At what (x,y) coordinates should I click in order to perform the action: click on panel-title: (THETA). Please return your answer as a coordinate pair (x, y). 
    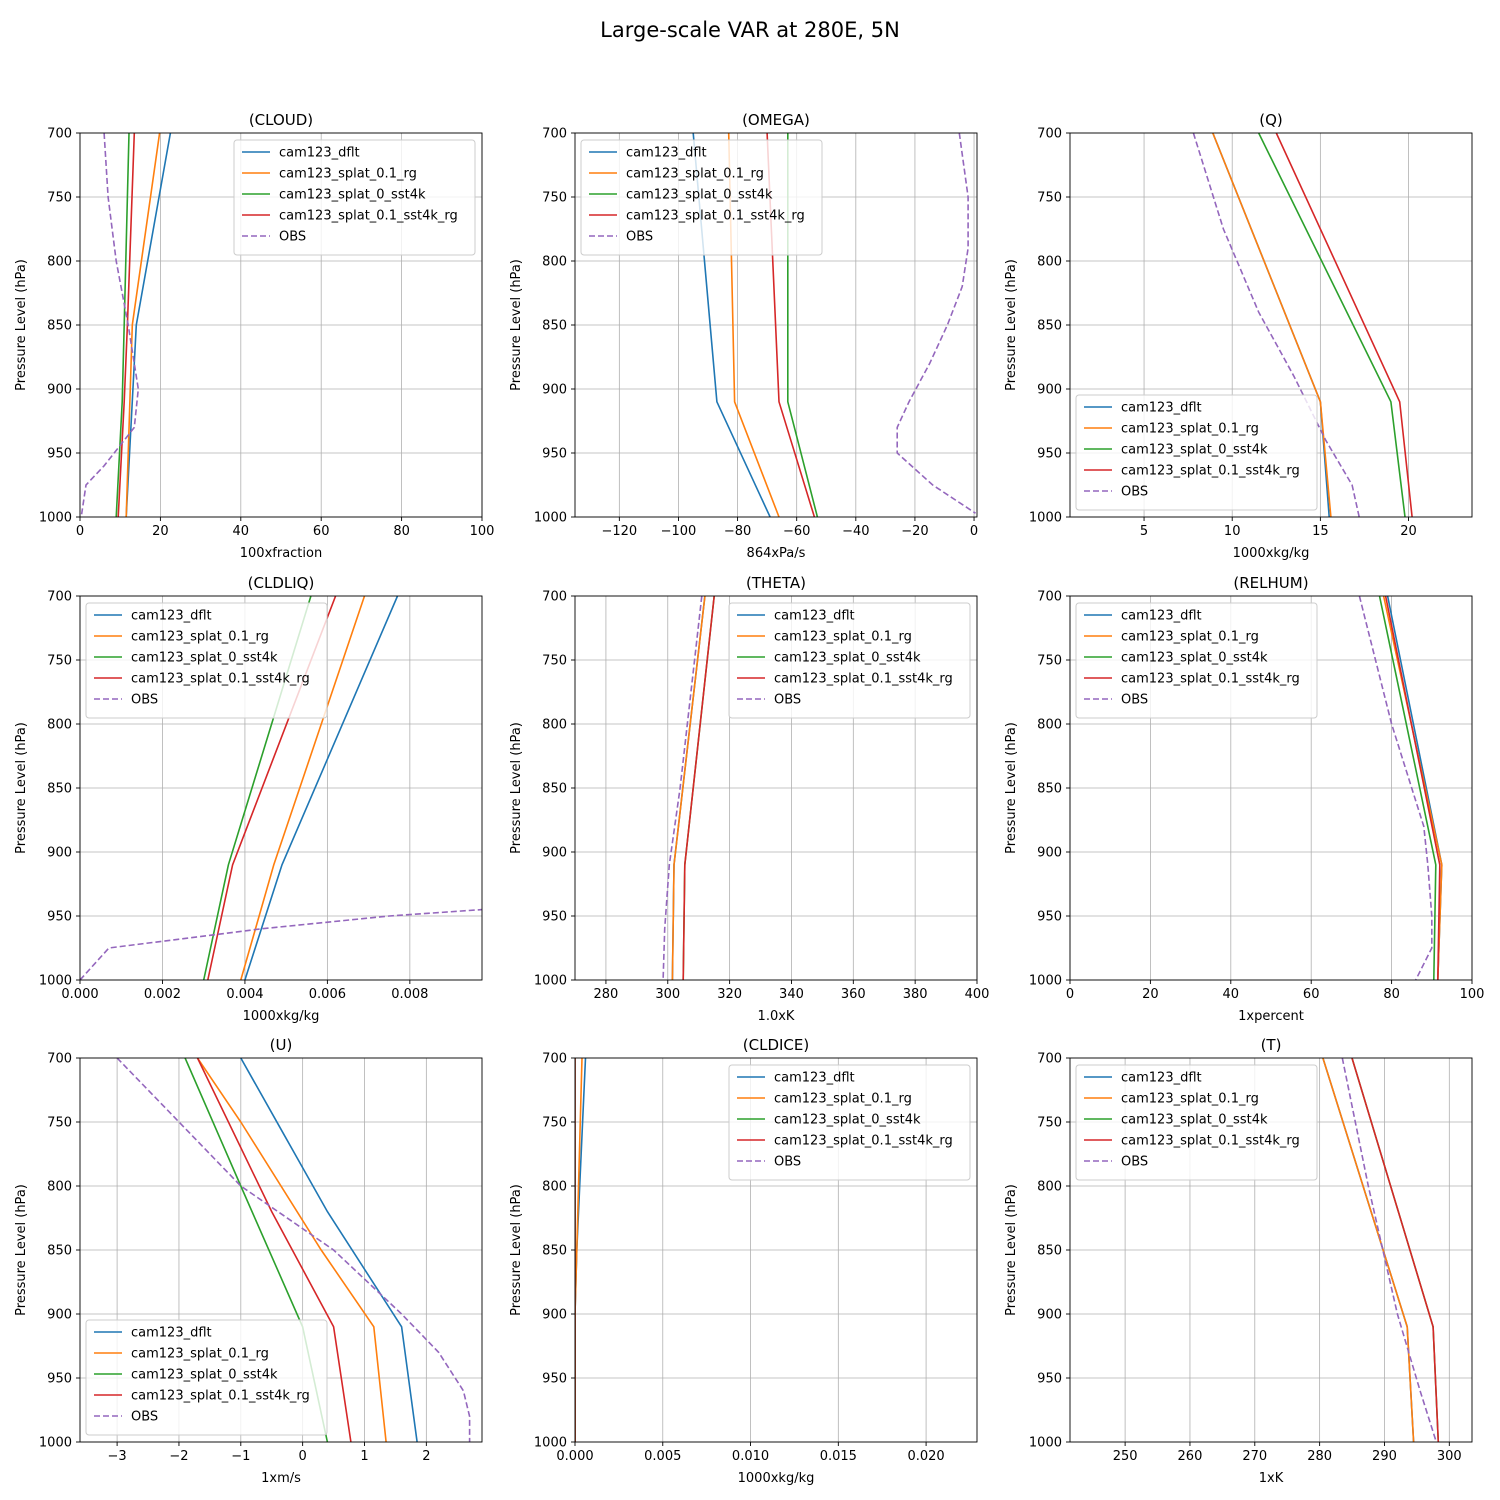
    Looking at the image, I should click on (776, 583).